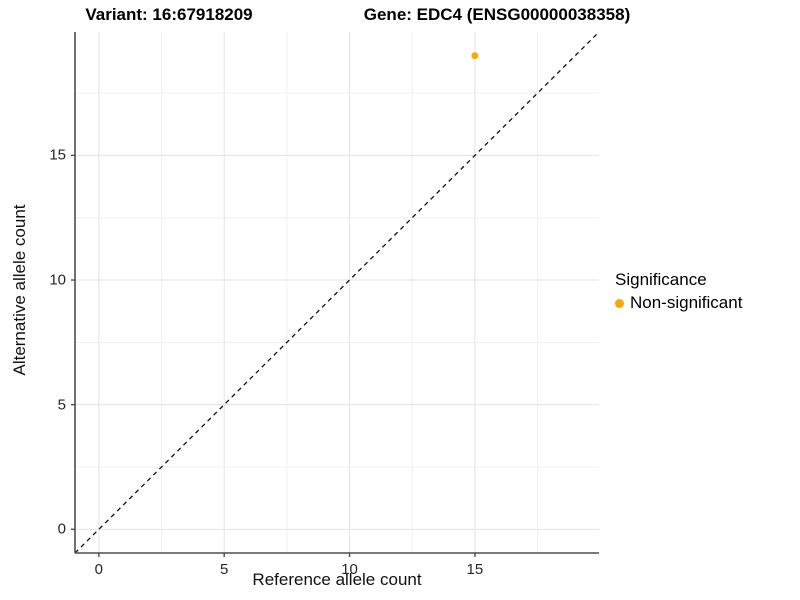 The height and width of the screenshot is (600, 800). Describe the element at coordinates (661, 279) in the screenshot. I see `legend-title: Significance` at that location.